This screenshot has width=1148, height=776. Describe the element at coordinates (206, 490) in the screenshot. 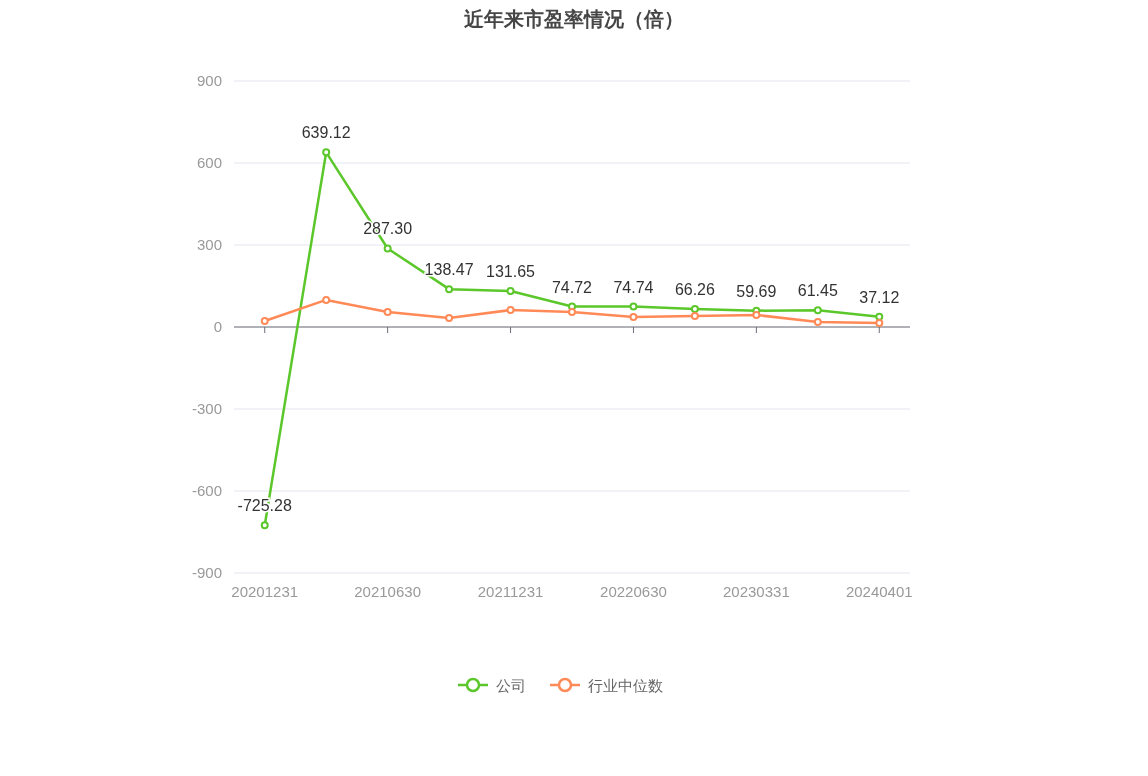

I see `y-tick-label: -600` at that location.